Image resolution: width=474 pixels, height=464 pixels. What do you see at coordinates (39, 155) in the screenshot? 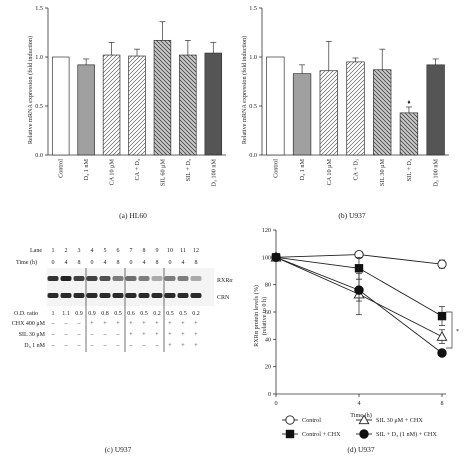
I see `a-ytick-label: 0.0` at bounding box center [39, 155].